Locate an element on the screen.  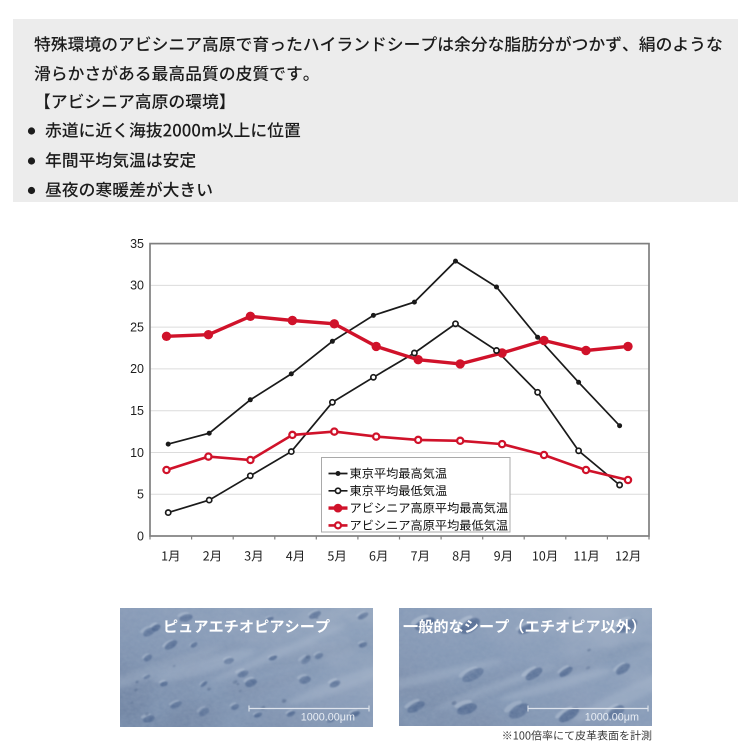
svg-text: 15 is located at coordinates (137, 411).